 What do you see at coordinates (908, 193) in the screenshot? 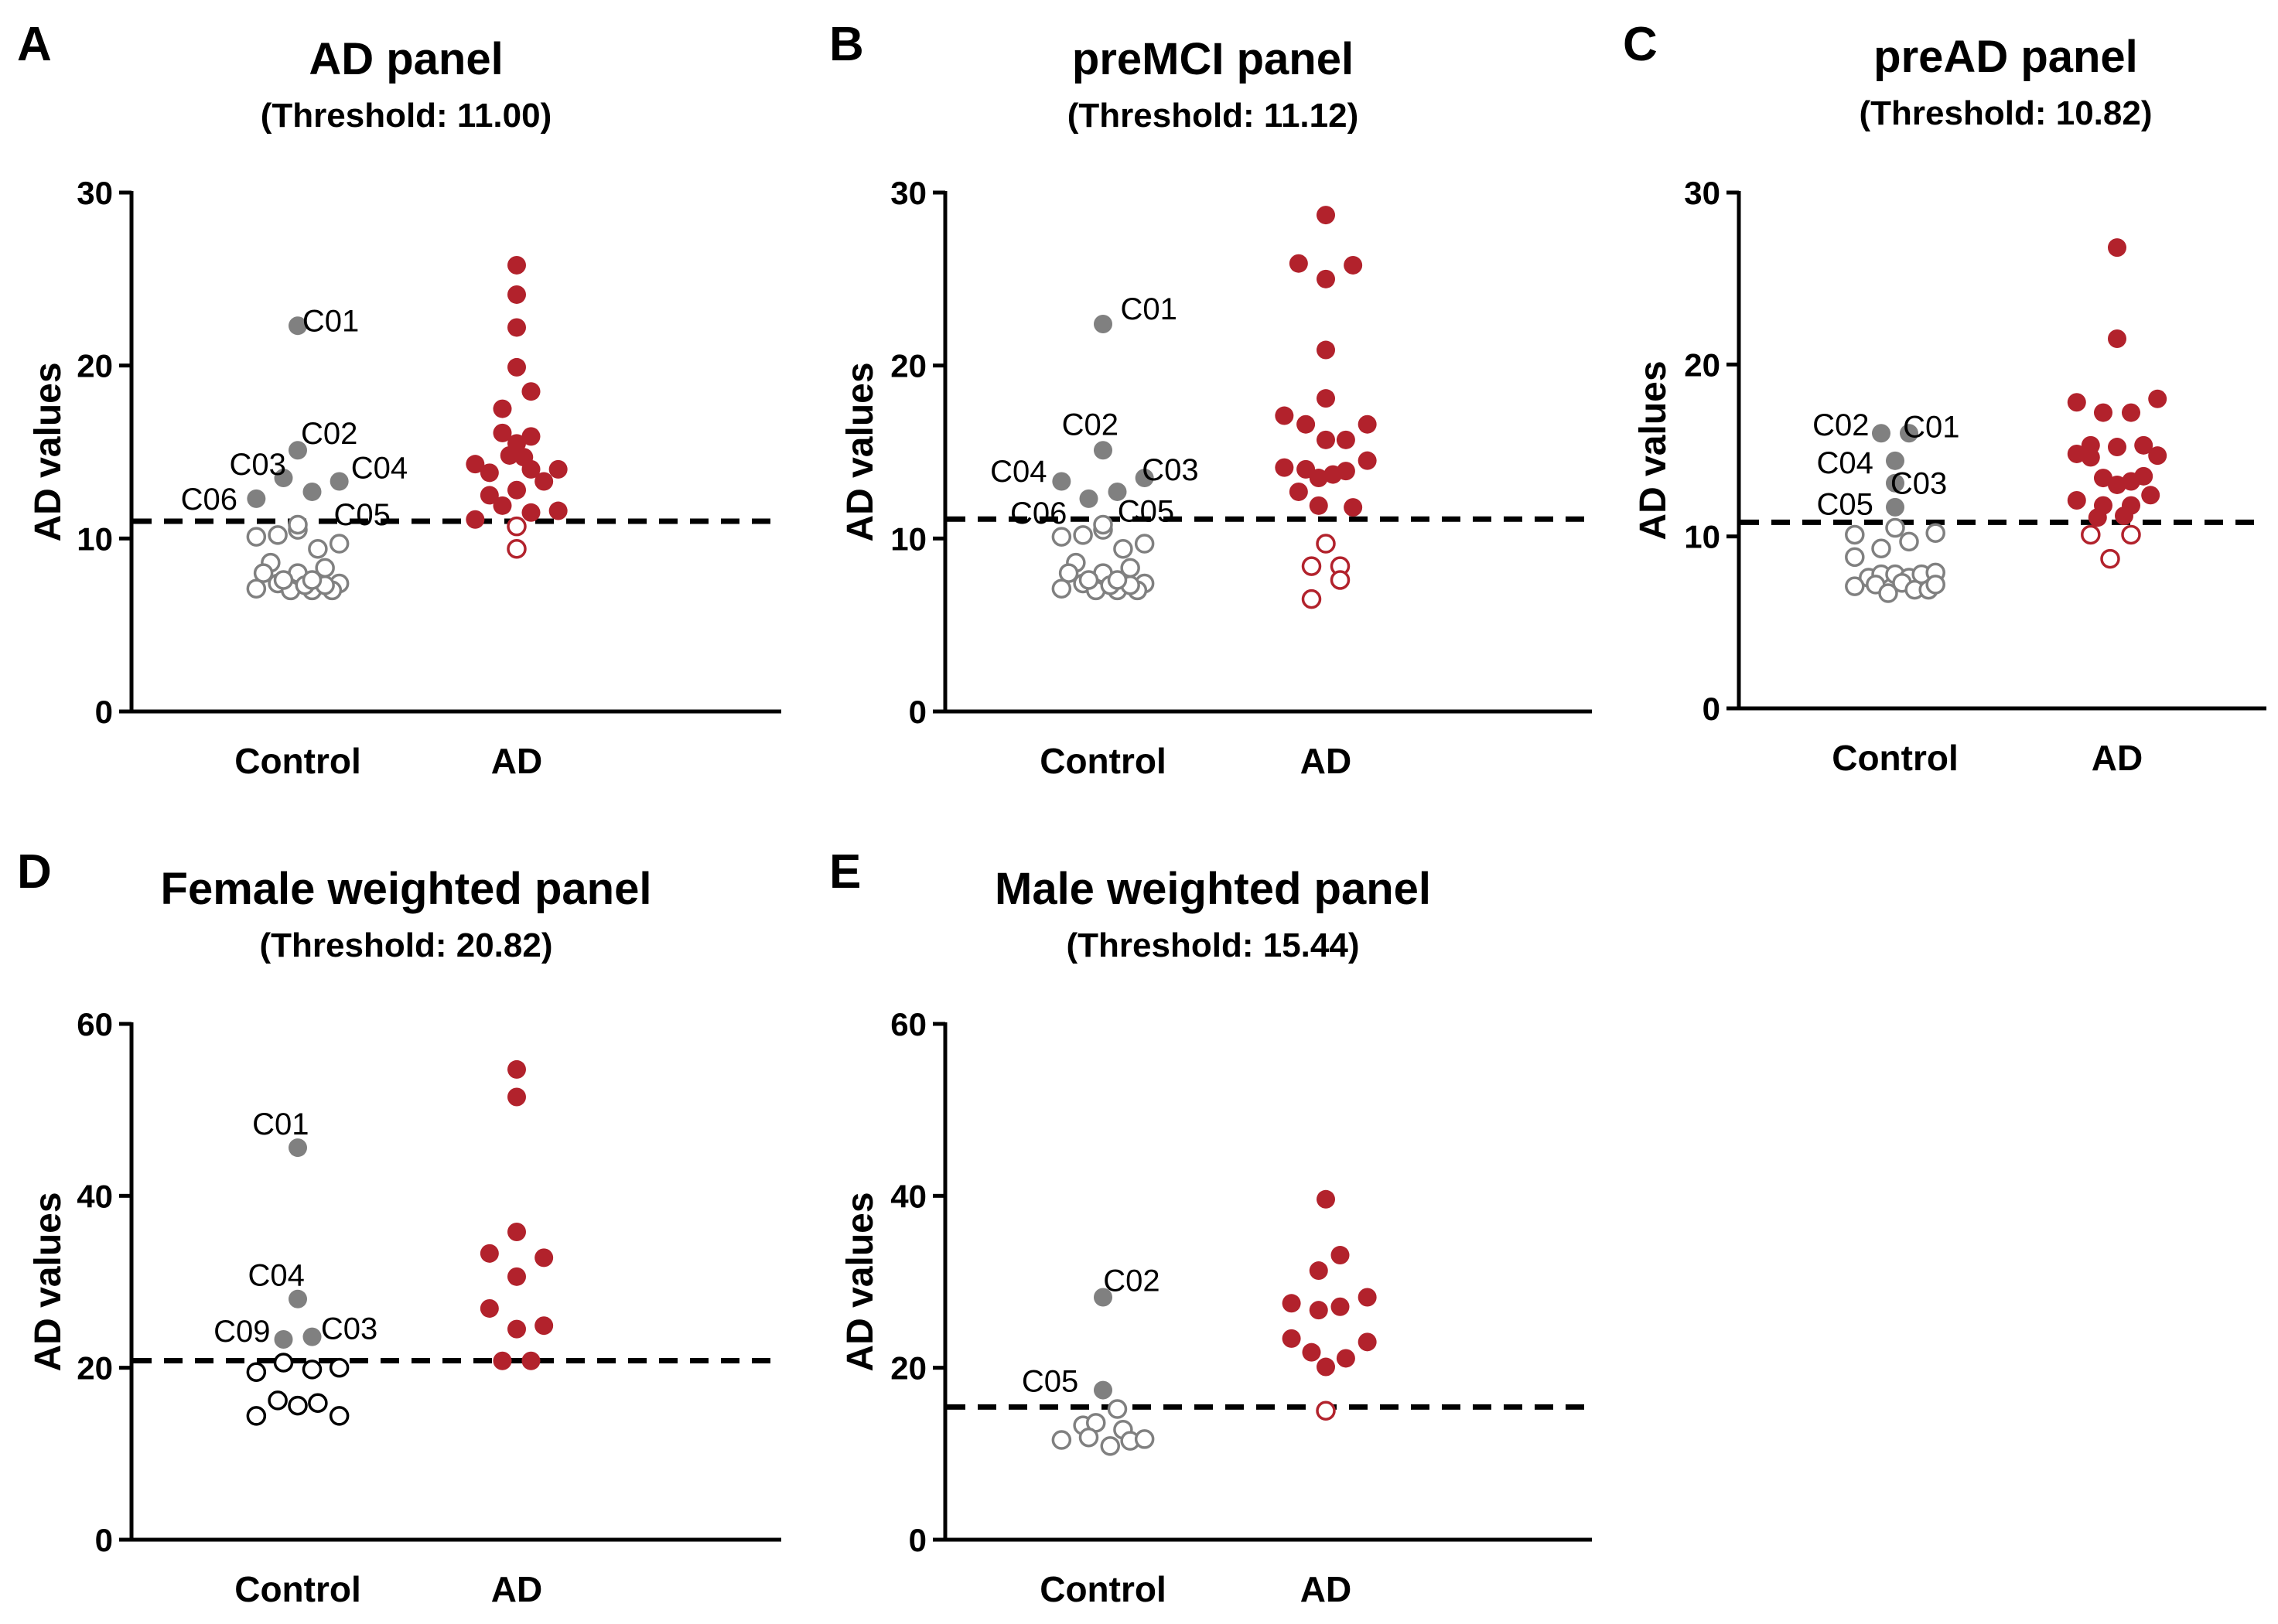
I see `y-tick-label: 30` at bounding box center [908, 193].